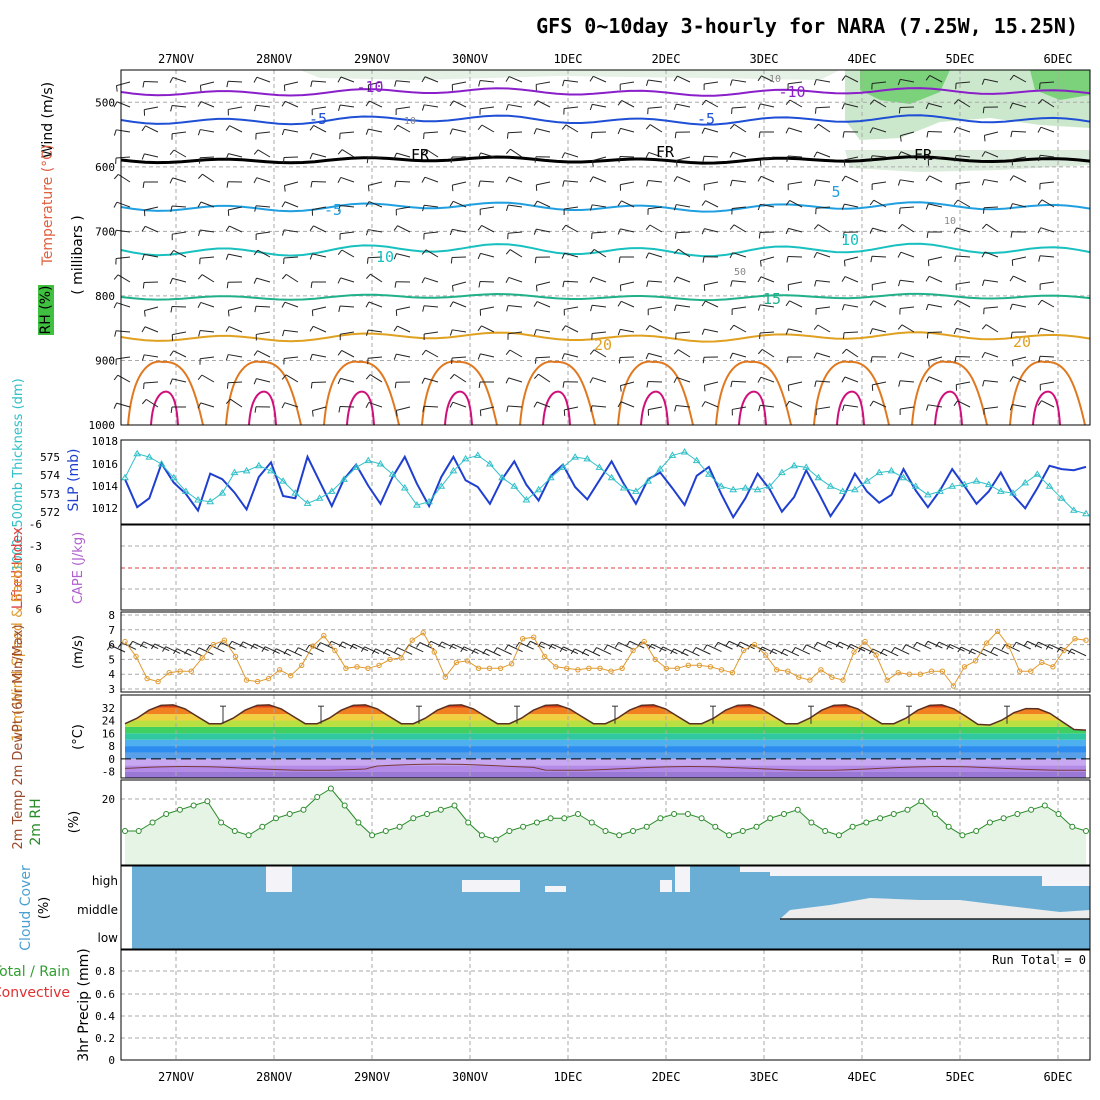 The image size is (1100, 1100). Describe the element at coordinates (279, 879) in the screenshot. I see `cloud-gap` at that location.